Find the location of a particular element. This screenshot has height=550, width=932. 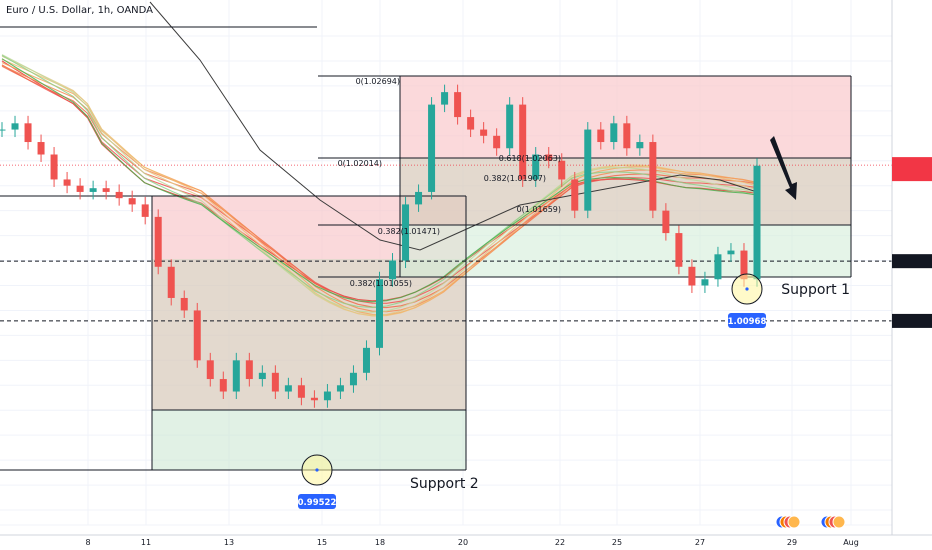

fib-label-right: 0.618(1.02063) is located at coordinates (530, 158).